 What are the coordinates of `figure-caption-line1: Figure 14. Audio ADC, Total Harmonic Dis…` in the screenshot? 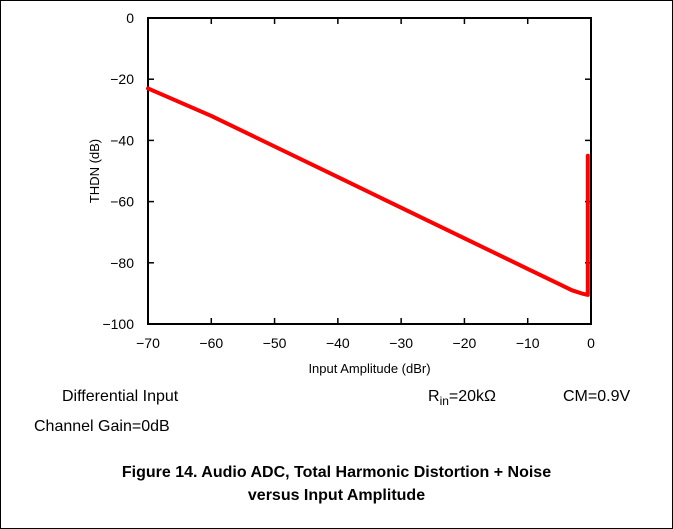 It's located at (336, 472).